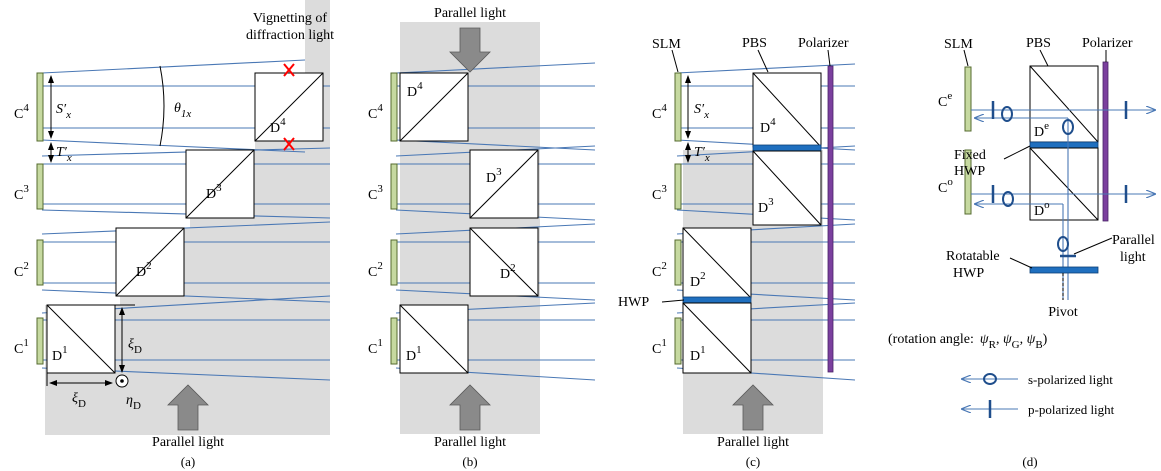 Image resolution: width=1161 pixels, height=471 pixels. Describe the element at coordinates (717, 300) in the screenshot. I see `hwp-c-bottom` at that location.